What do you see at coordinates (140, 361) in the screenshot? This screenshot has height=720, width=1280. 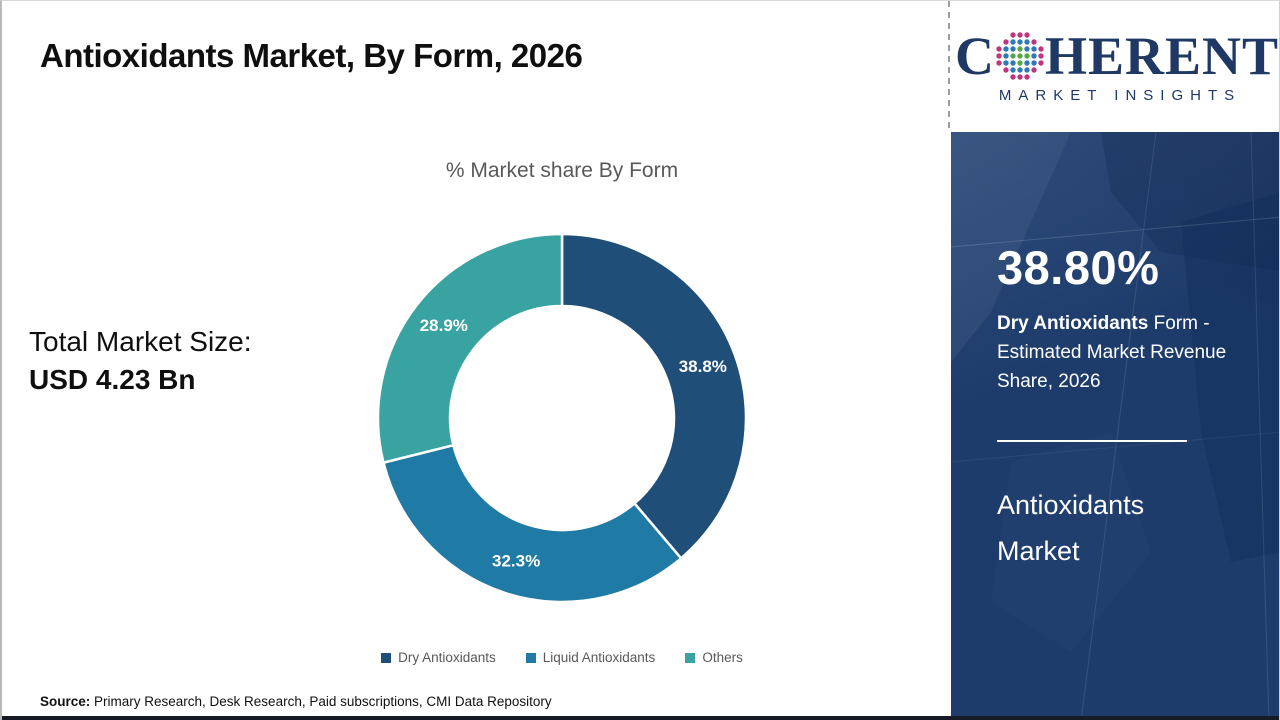 I see `total-market-size: Total Market Size: USD 4.23 Bn` at bounding box center [140, 361].